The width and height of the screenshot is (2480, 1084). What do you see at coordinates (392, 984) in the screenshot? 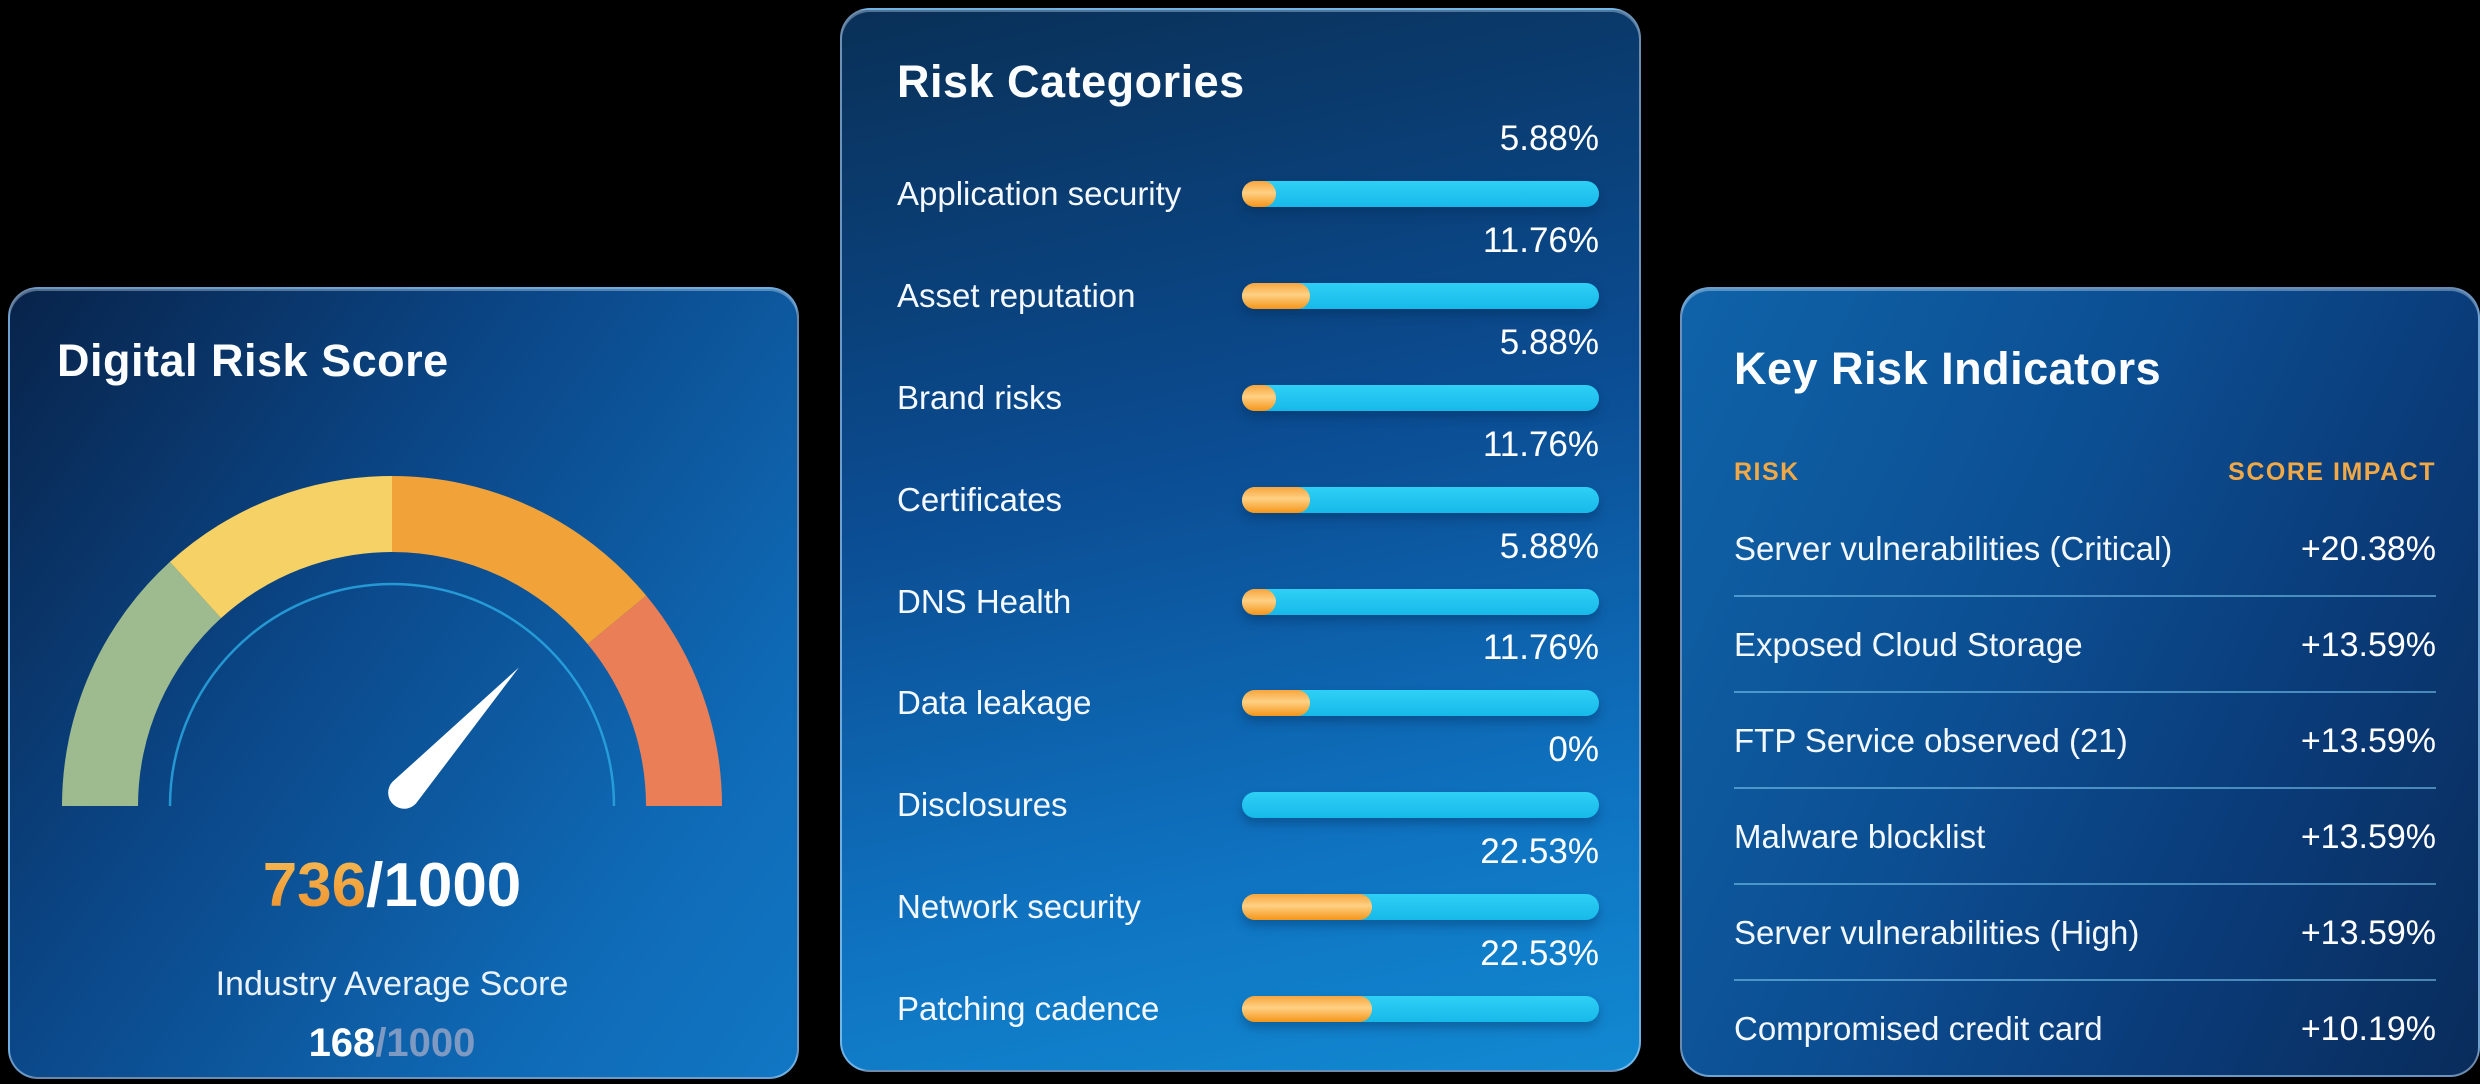
I see `industry-average-label: Industry Average Score` at bounding box center [392, 984].